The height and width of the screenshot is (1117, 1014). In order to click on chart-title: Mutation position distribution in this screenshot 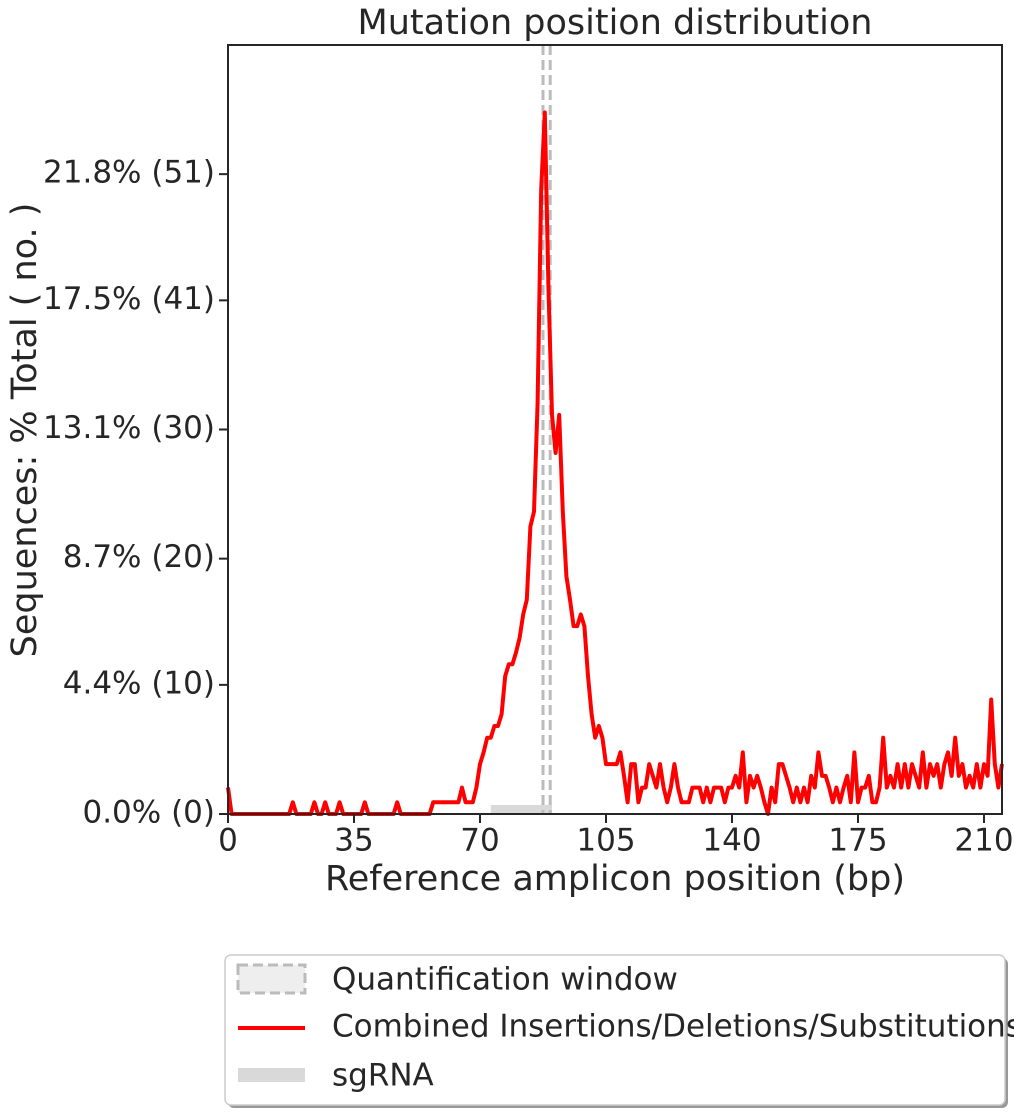, I will do `click(615, 23)`.